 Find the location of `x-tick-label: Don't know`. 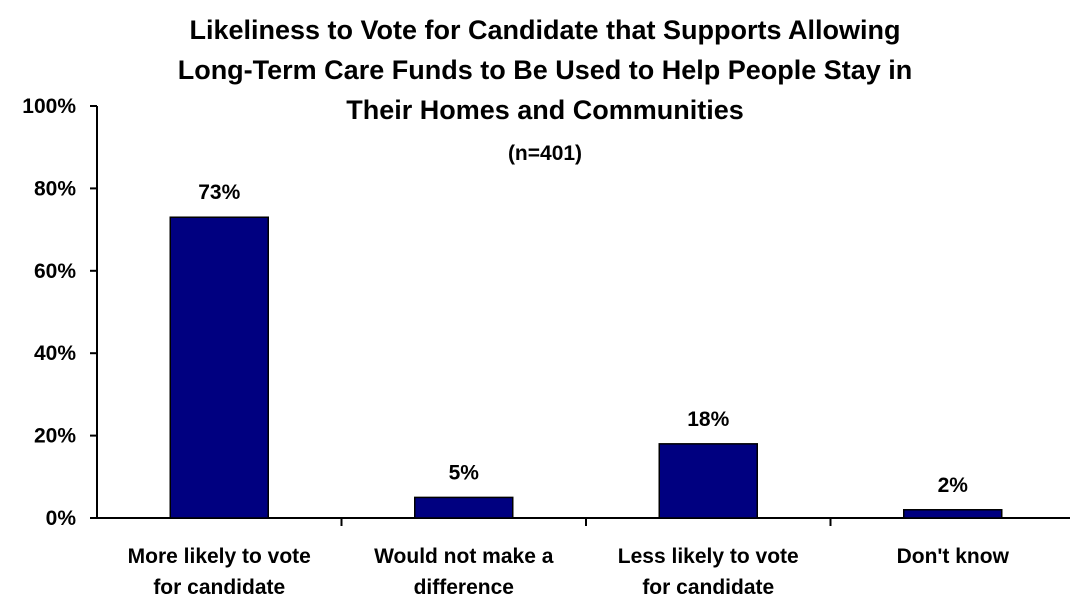

x-tick-label: Don't know is located at coordinates (953, 556).